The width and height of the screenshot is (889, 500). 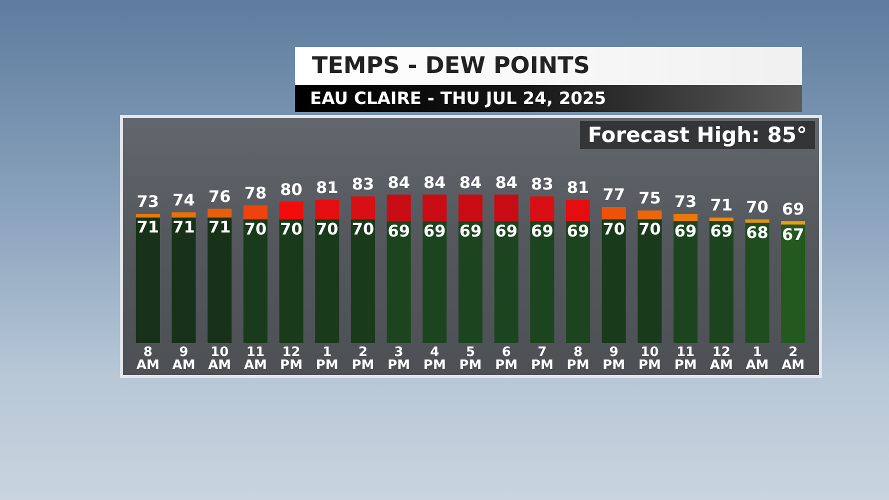 What do you see at coordinates (721, 358) in the screenshot?
I see `x-tick-label: 12 AM` at bounding box center [721, 358].